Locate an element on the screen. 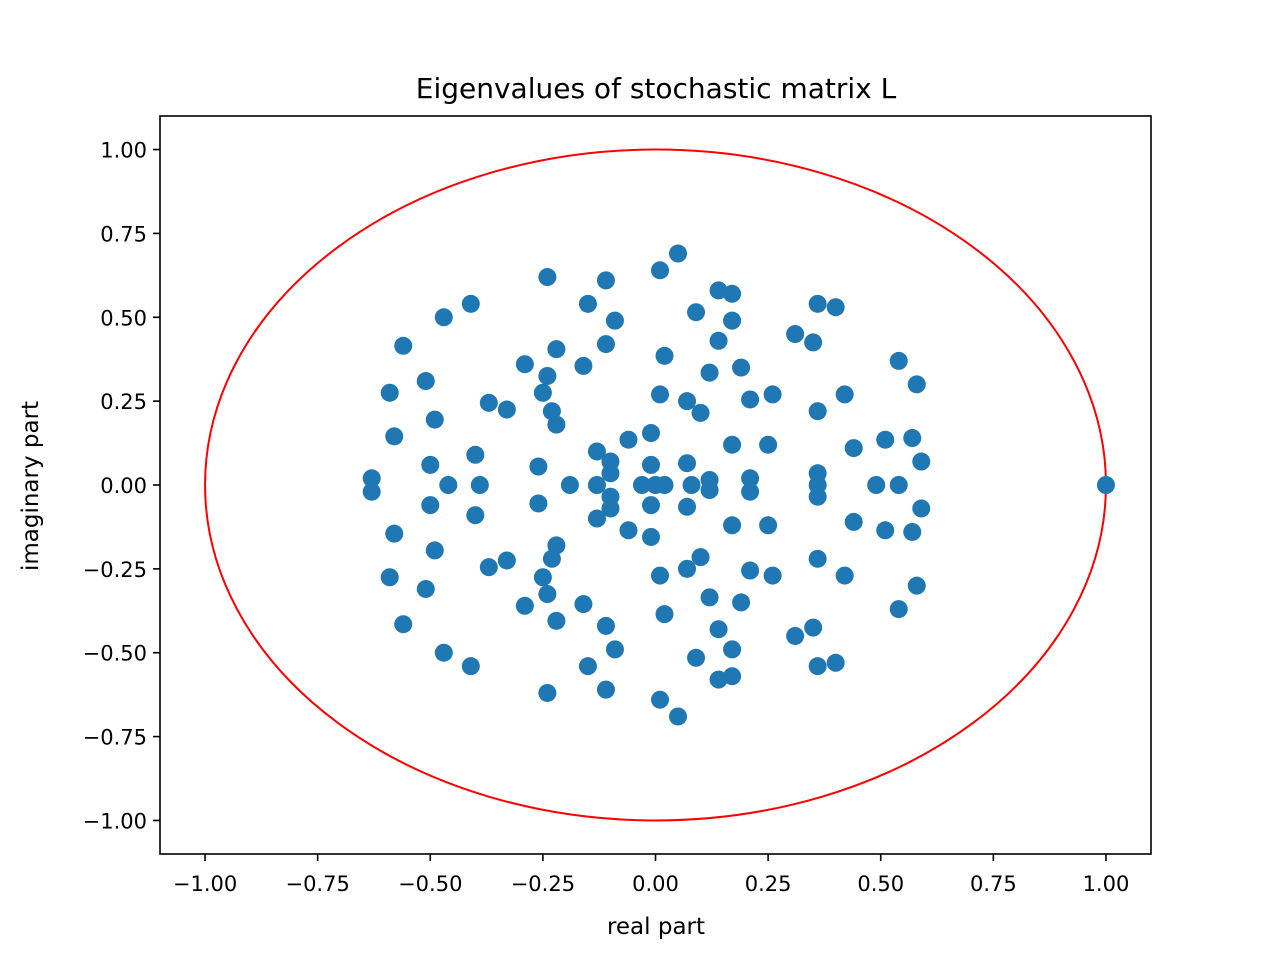 The width and height of the screenshot is (1280, 960). x-tick-label: 0.25 is located at coordinates (768, 884).